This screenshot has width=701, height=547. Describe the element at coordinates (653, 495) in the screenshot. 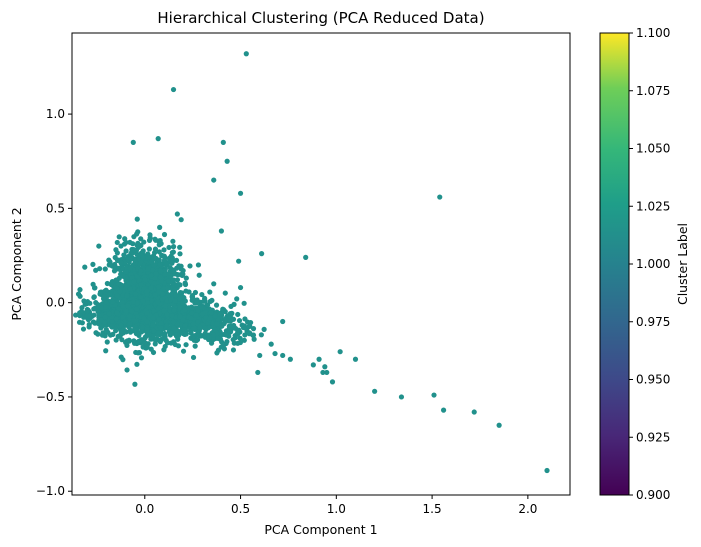

I see `colorbar-tick-label: 0.900` at that location.